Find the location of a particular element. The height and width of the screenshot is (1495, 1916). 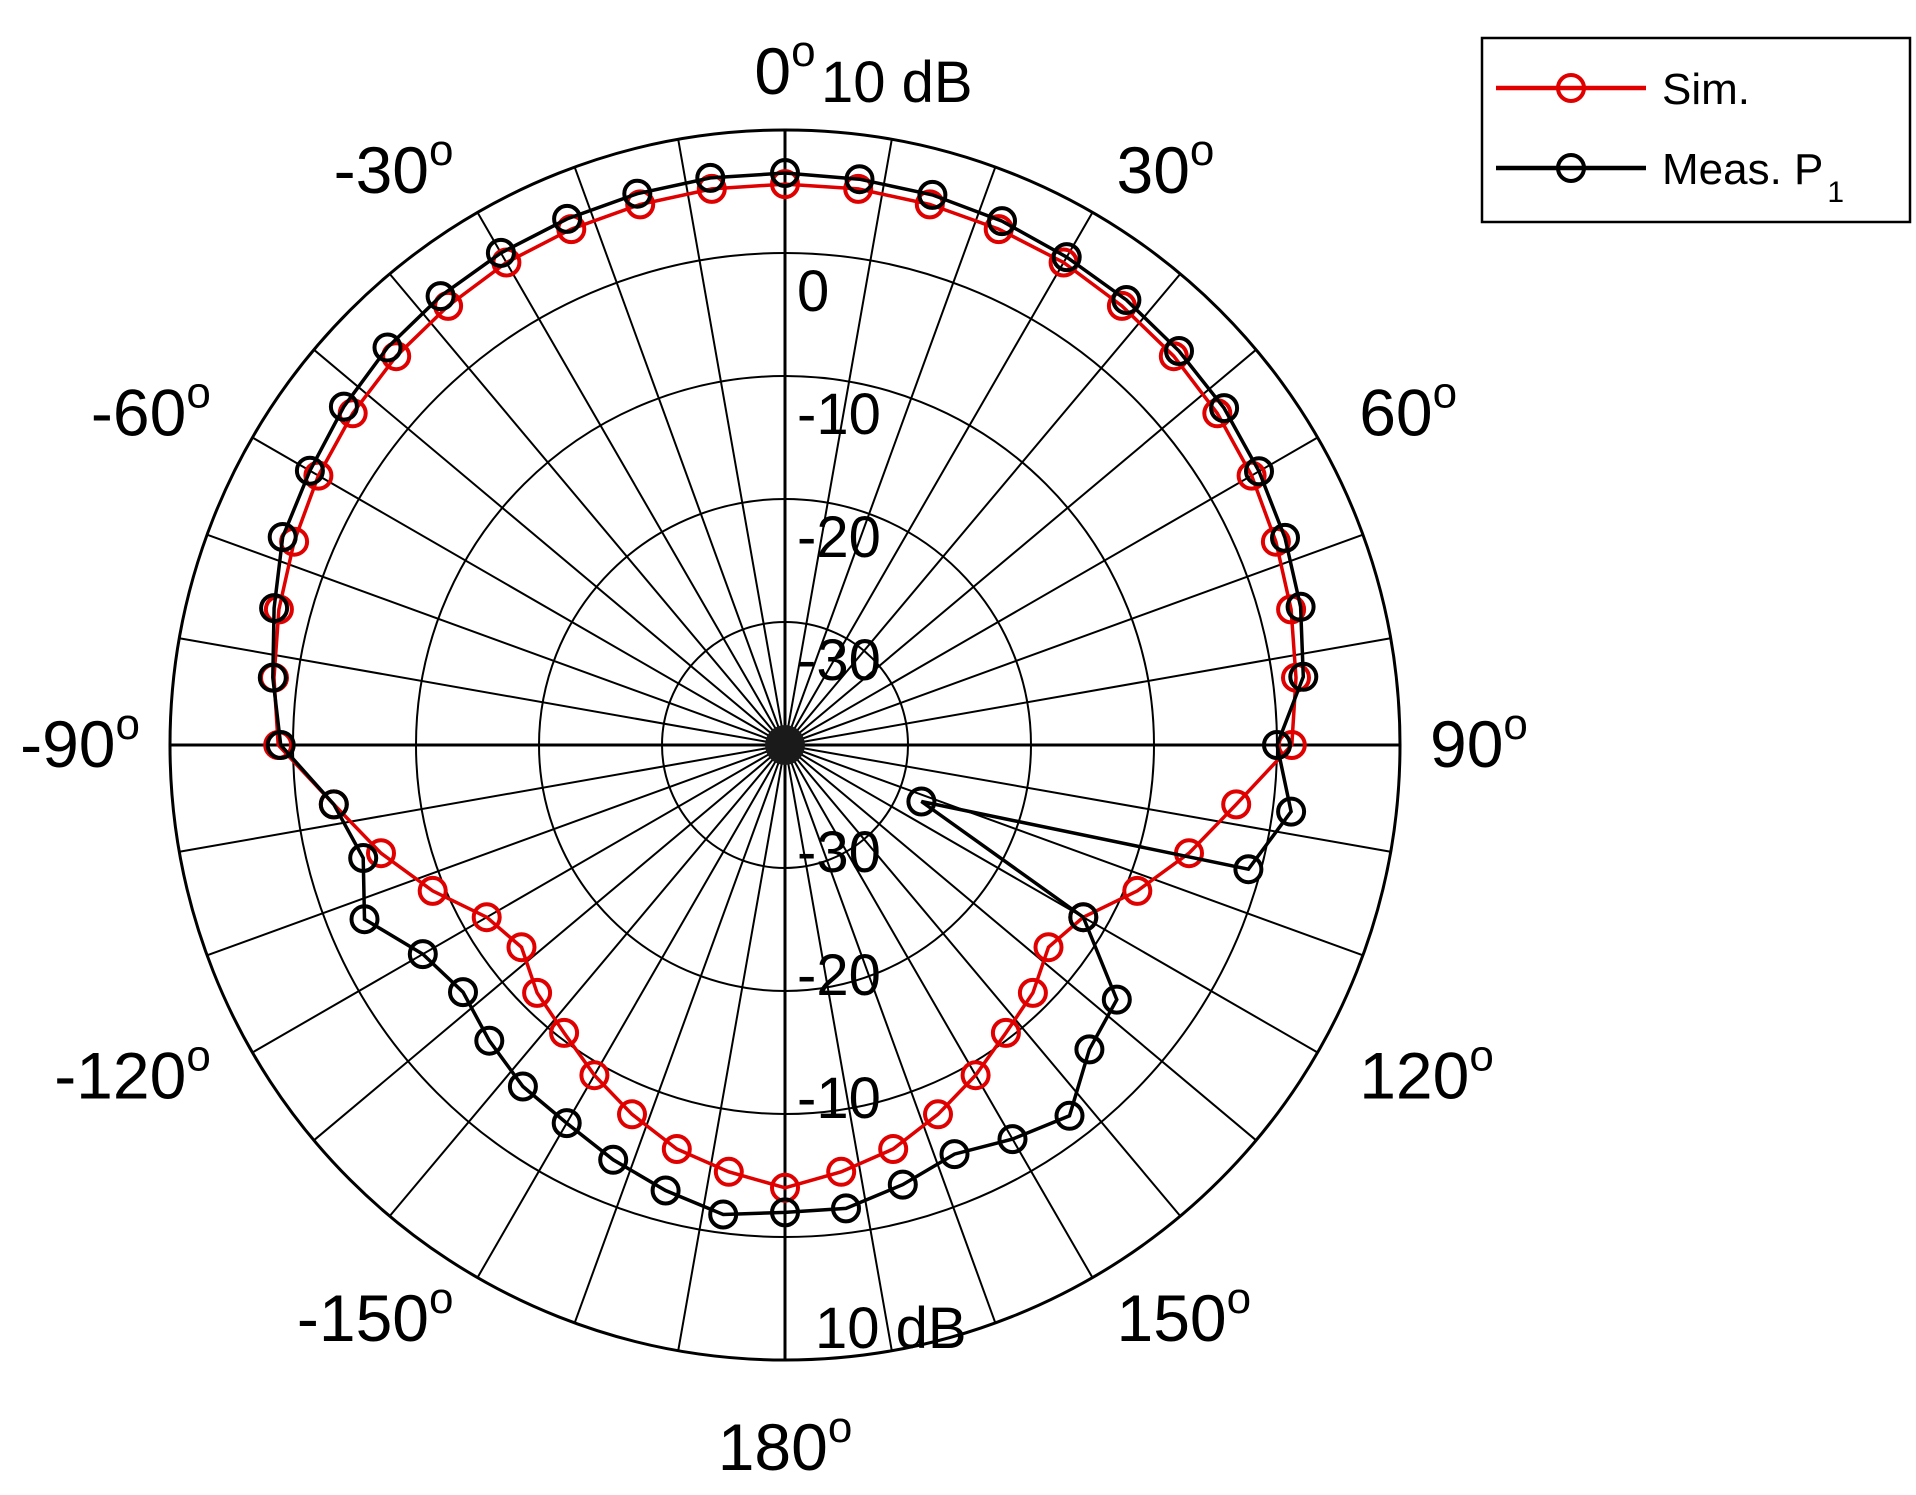

legend-item: Sim. is located at coordinates (1623, 89).